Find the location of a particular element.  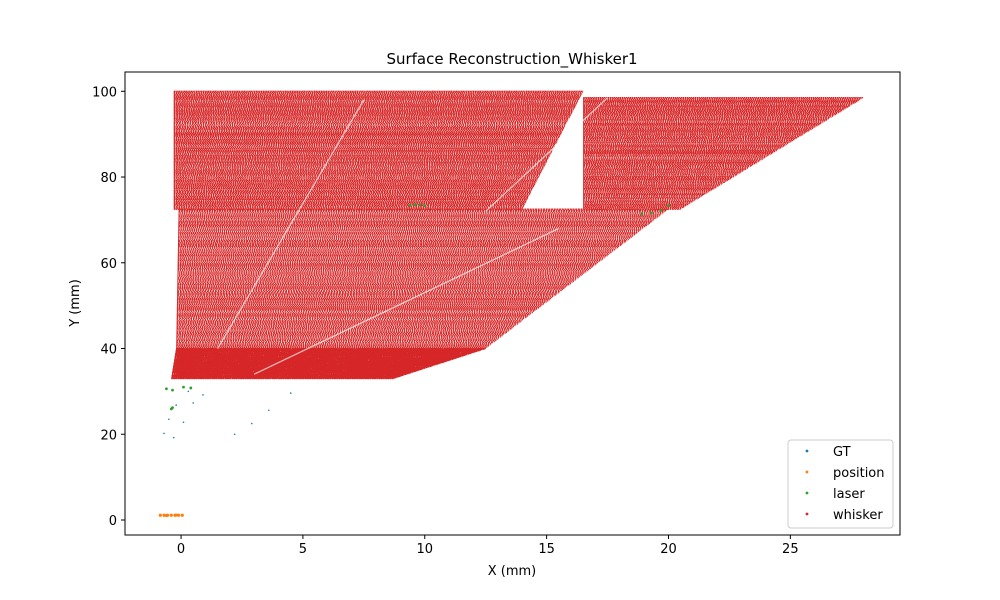

legend-label-position: position is located at coordinates (859, 473).